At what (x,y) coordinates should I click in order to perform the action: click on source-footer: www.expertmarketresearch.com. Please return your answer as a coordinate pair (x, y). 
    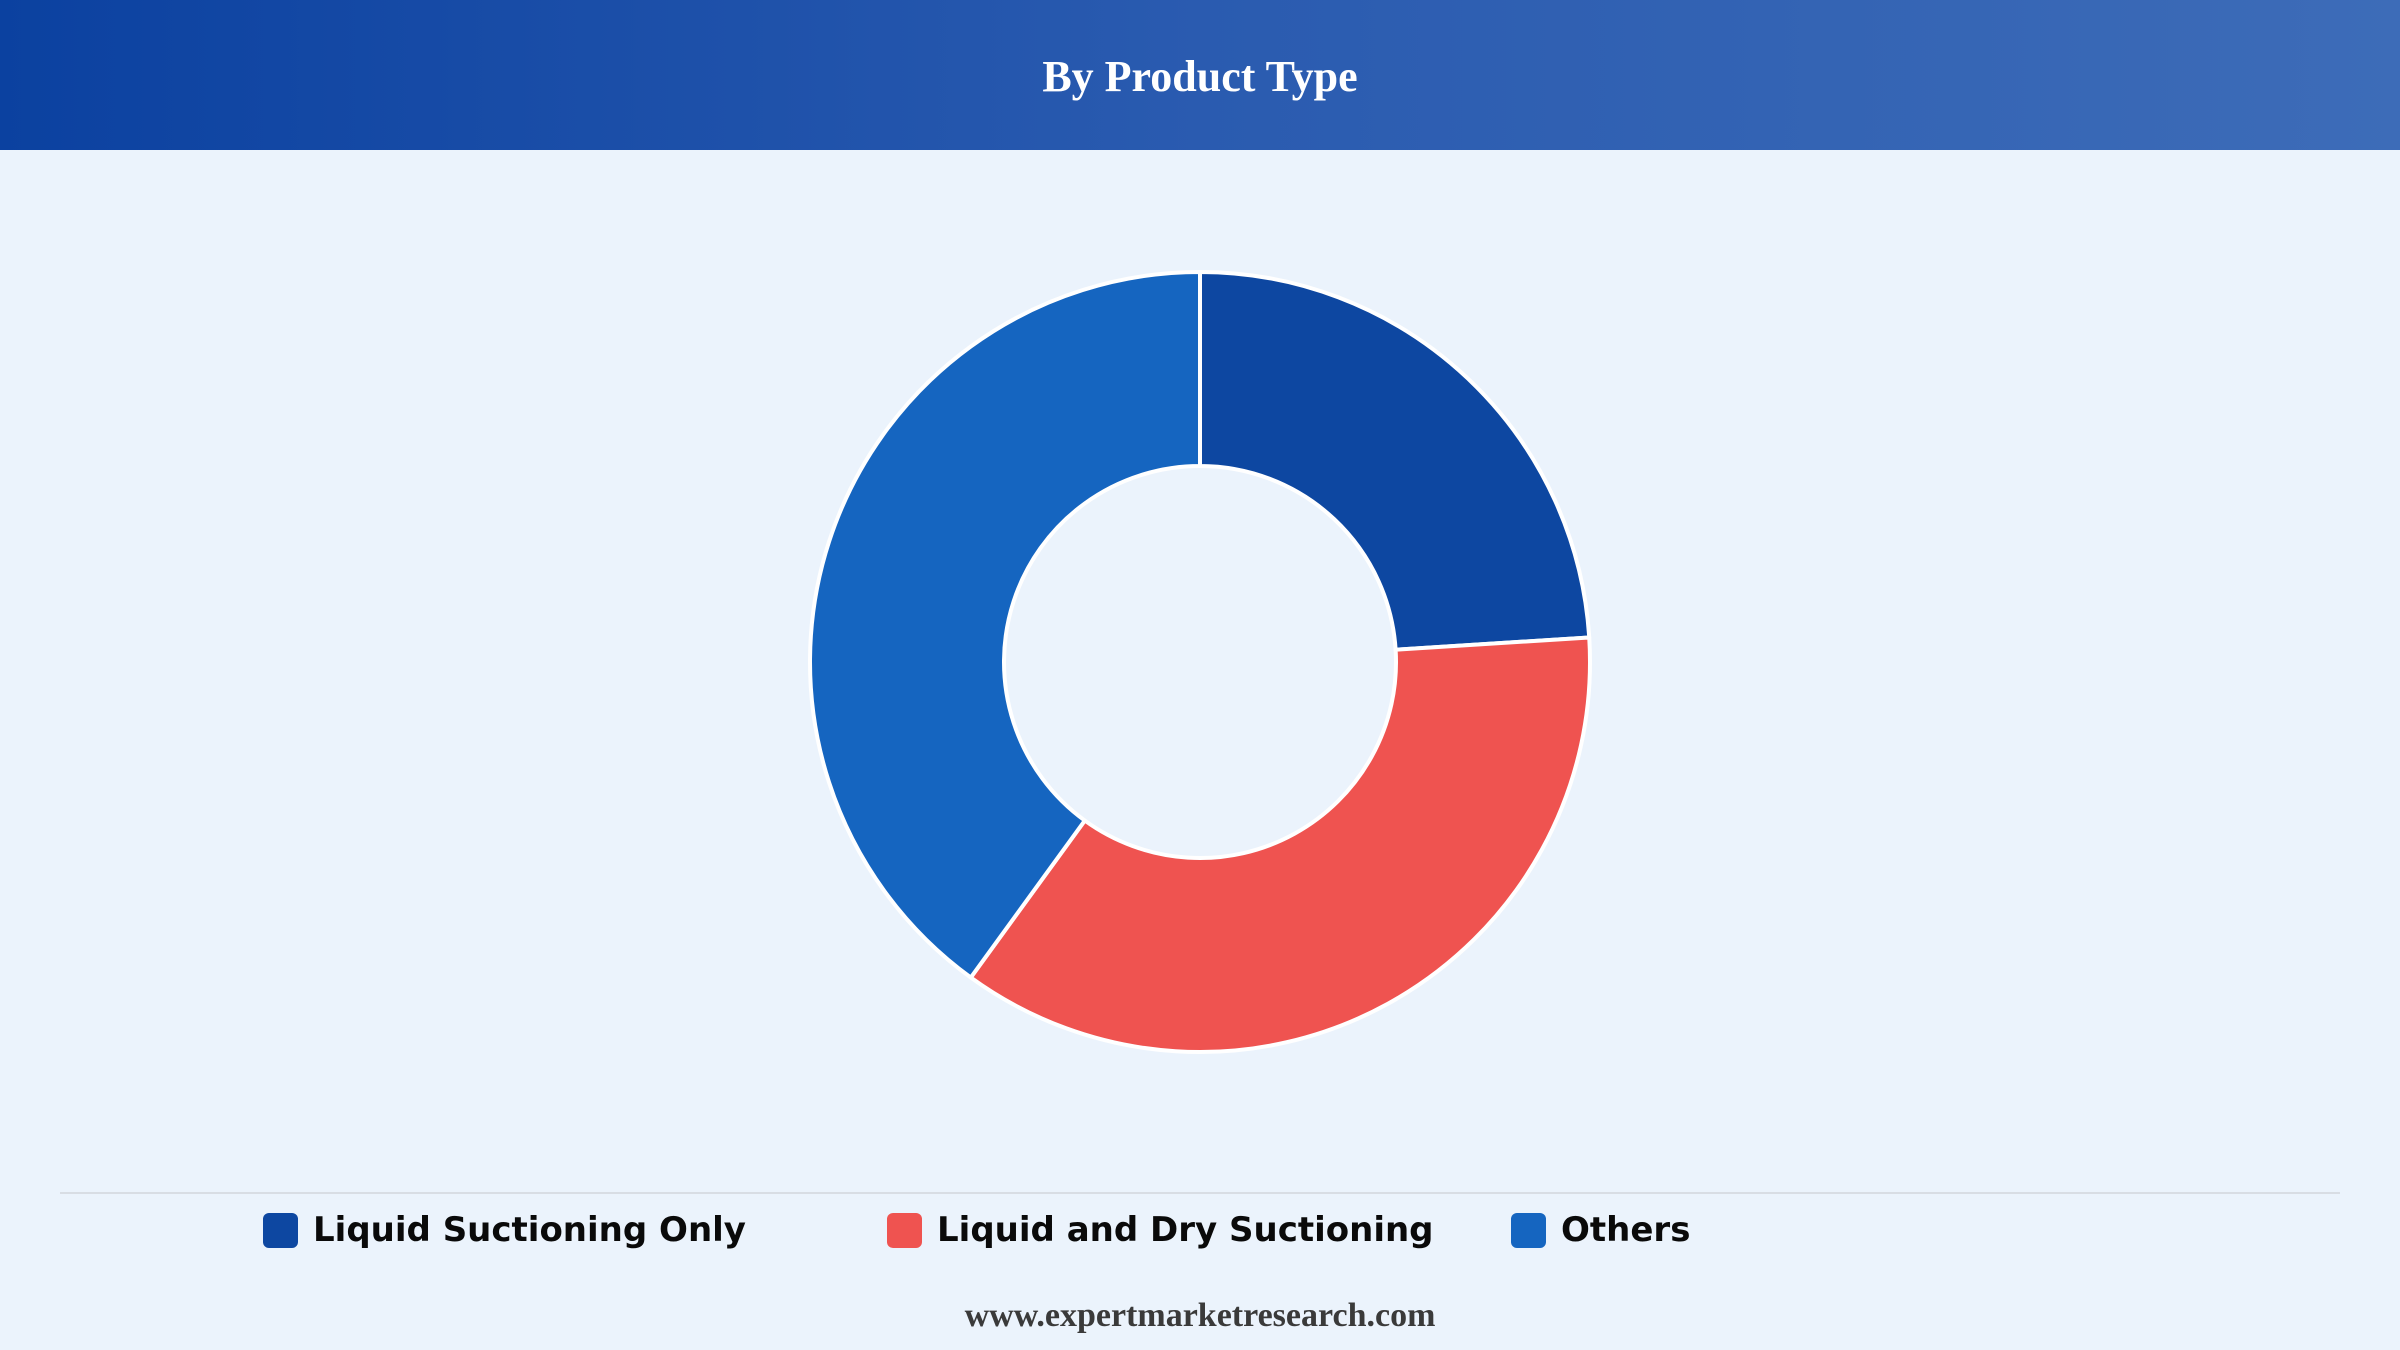
    Looking at the image, I should click on (1200, 1315).